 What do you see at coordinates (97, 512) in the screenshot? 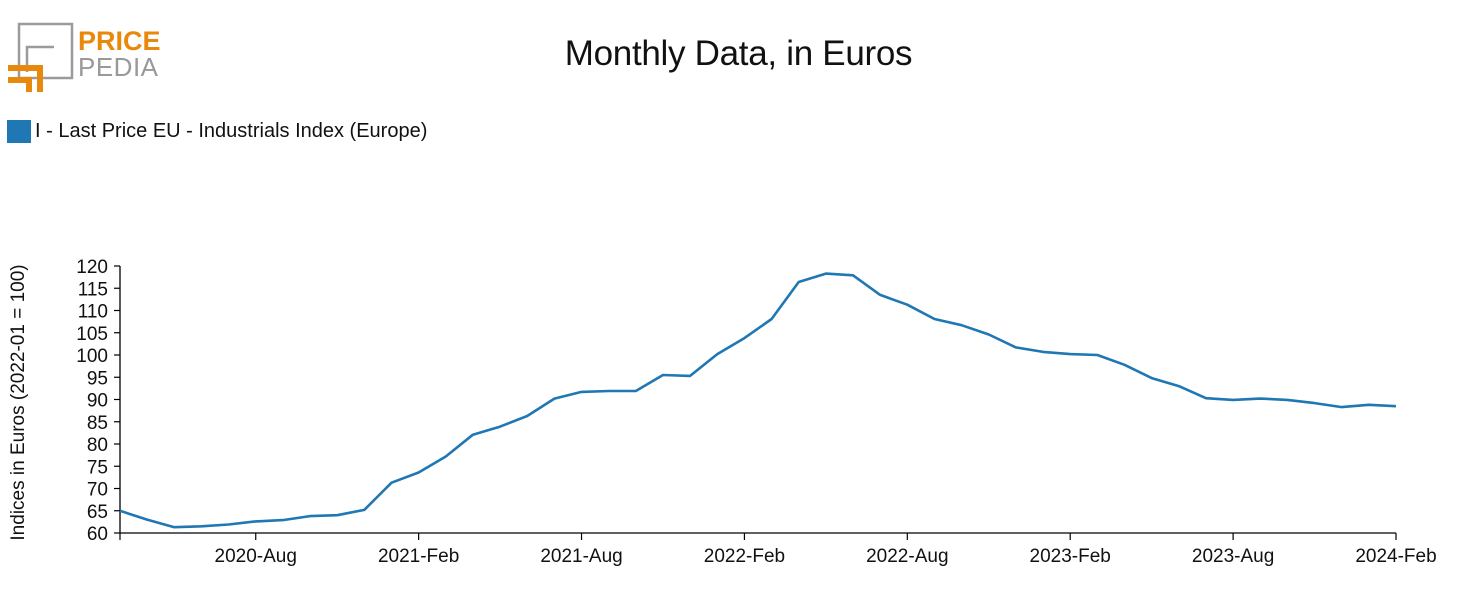
I see `y-tick-label: 65` at bounding box center [97, 512].